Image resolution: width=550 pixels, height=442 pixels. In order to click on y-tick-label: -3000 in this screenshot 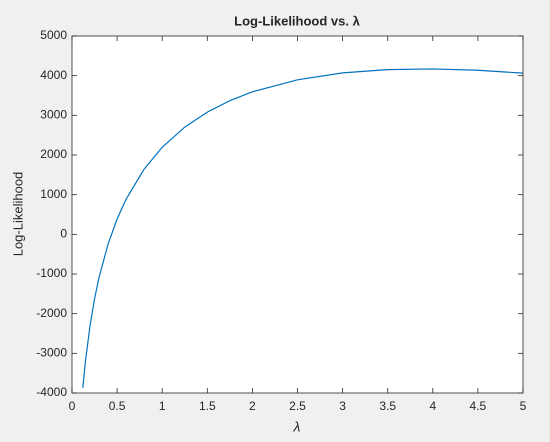, I will do `click(51, 353)`.